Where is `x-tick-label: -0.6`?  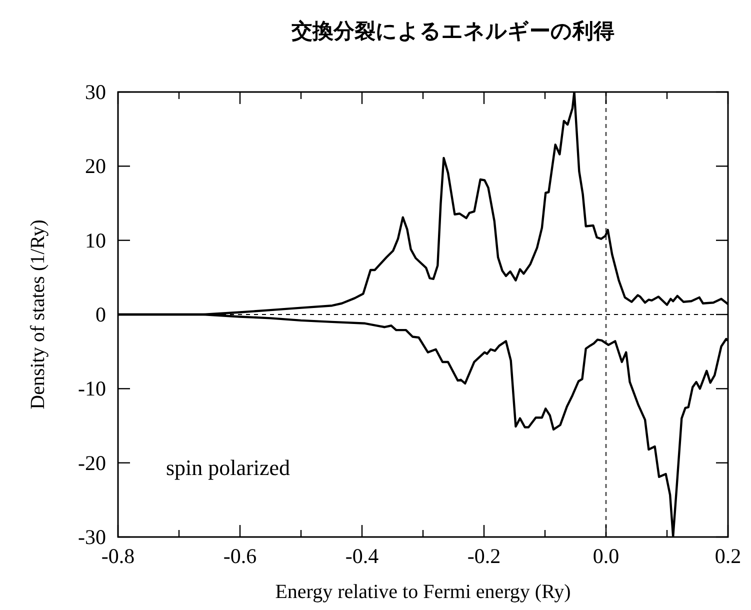 x-tick-label: -0.6 is located at coordinates (240, 556).